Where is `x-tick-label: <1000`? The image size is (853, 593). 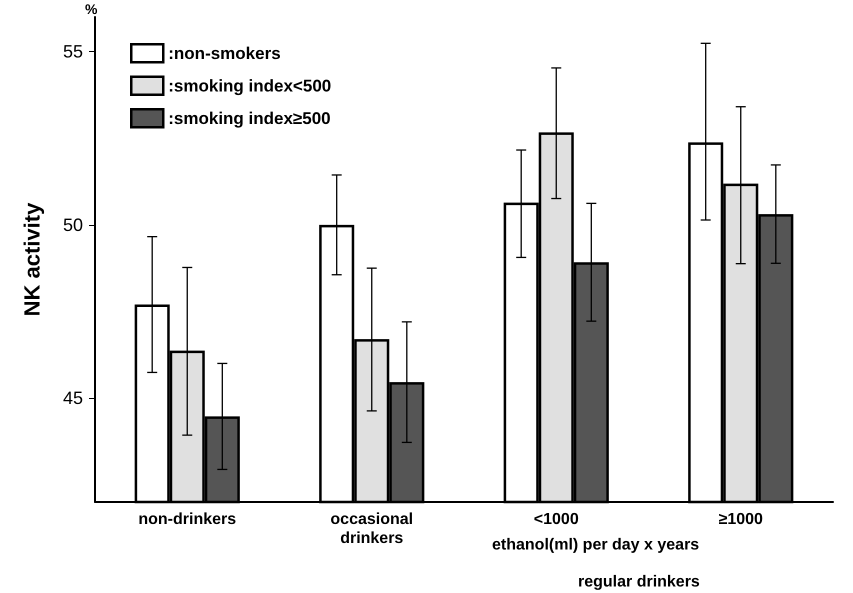
x-tick-label: <1000 is located at coordinates (556, 519).